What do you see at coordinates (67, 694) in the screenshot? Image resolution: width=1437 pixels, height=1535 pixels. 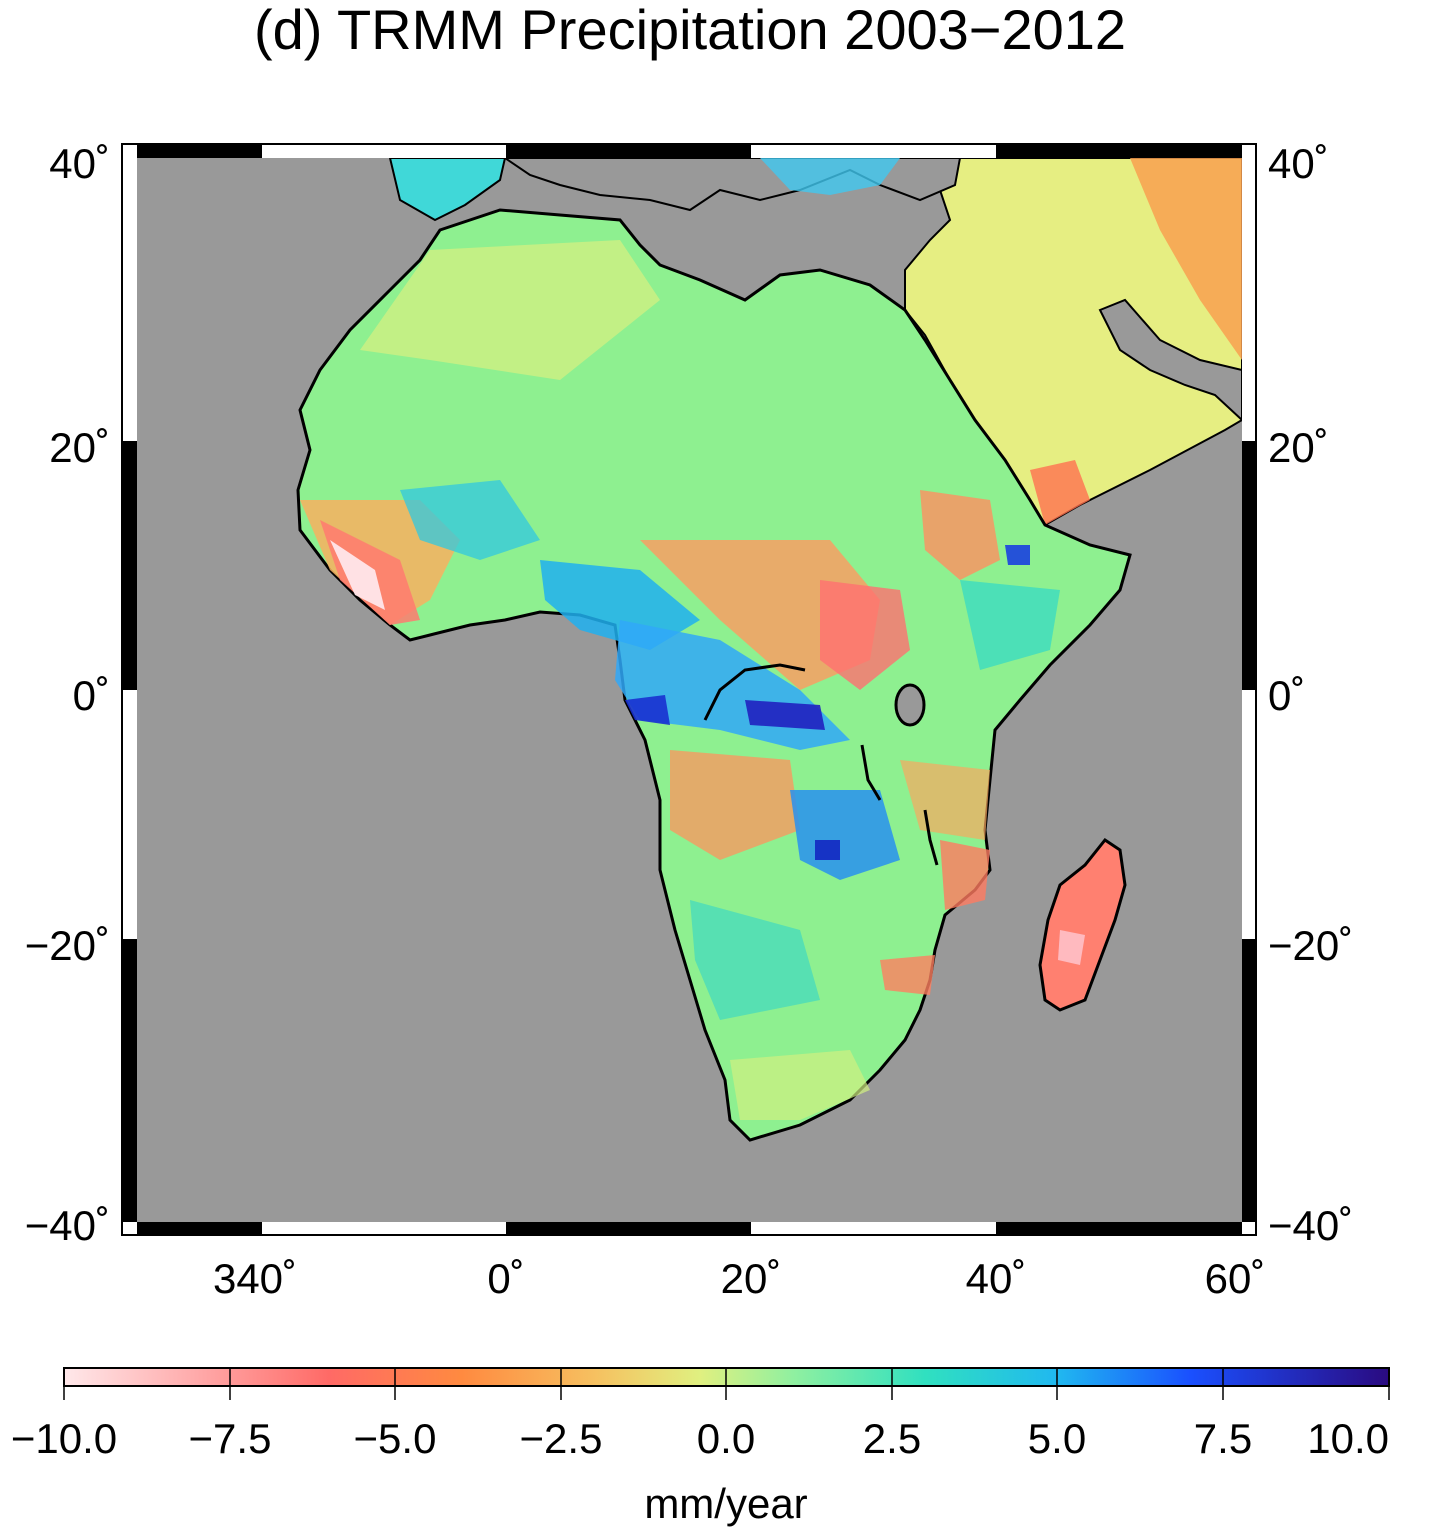 I see `lat-labels-left: 40˚ 20˚ 0˚ −20˚ −40˚` at bounding box center [67, 694].